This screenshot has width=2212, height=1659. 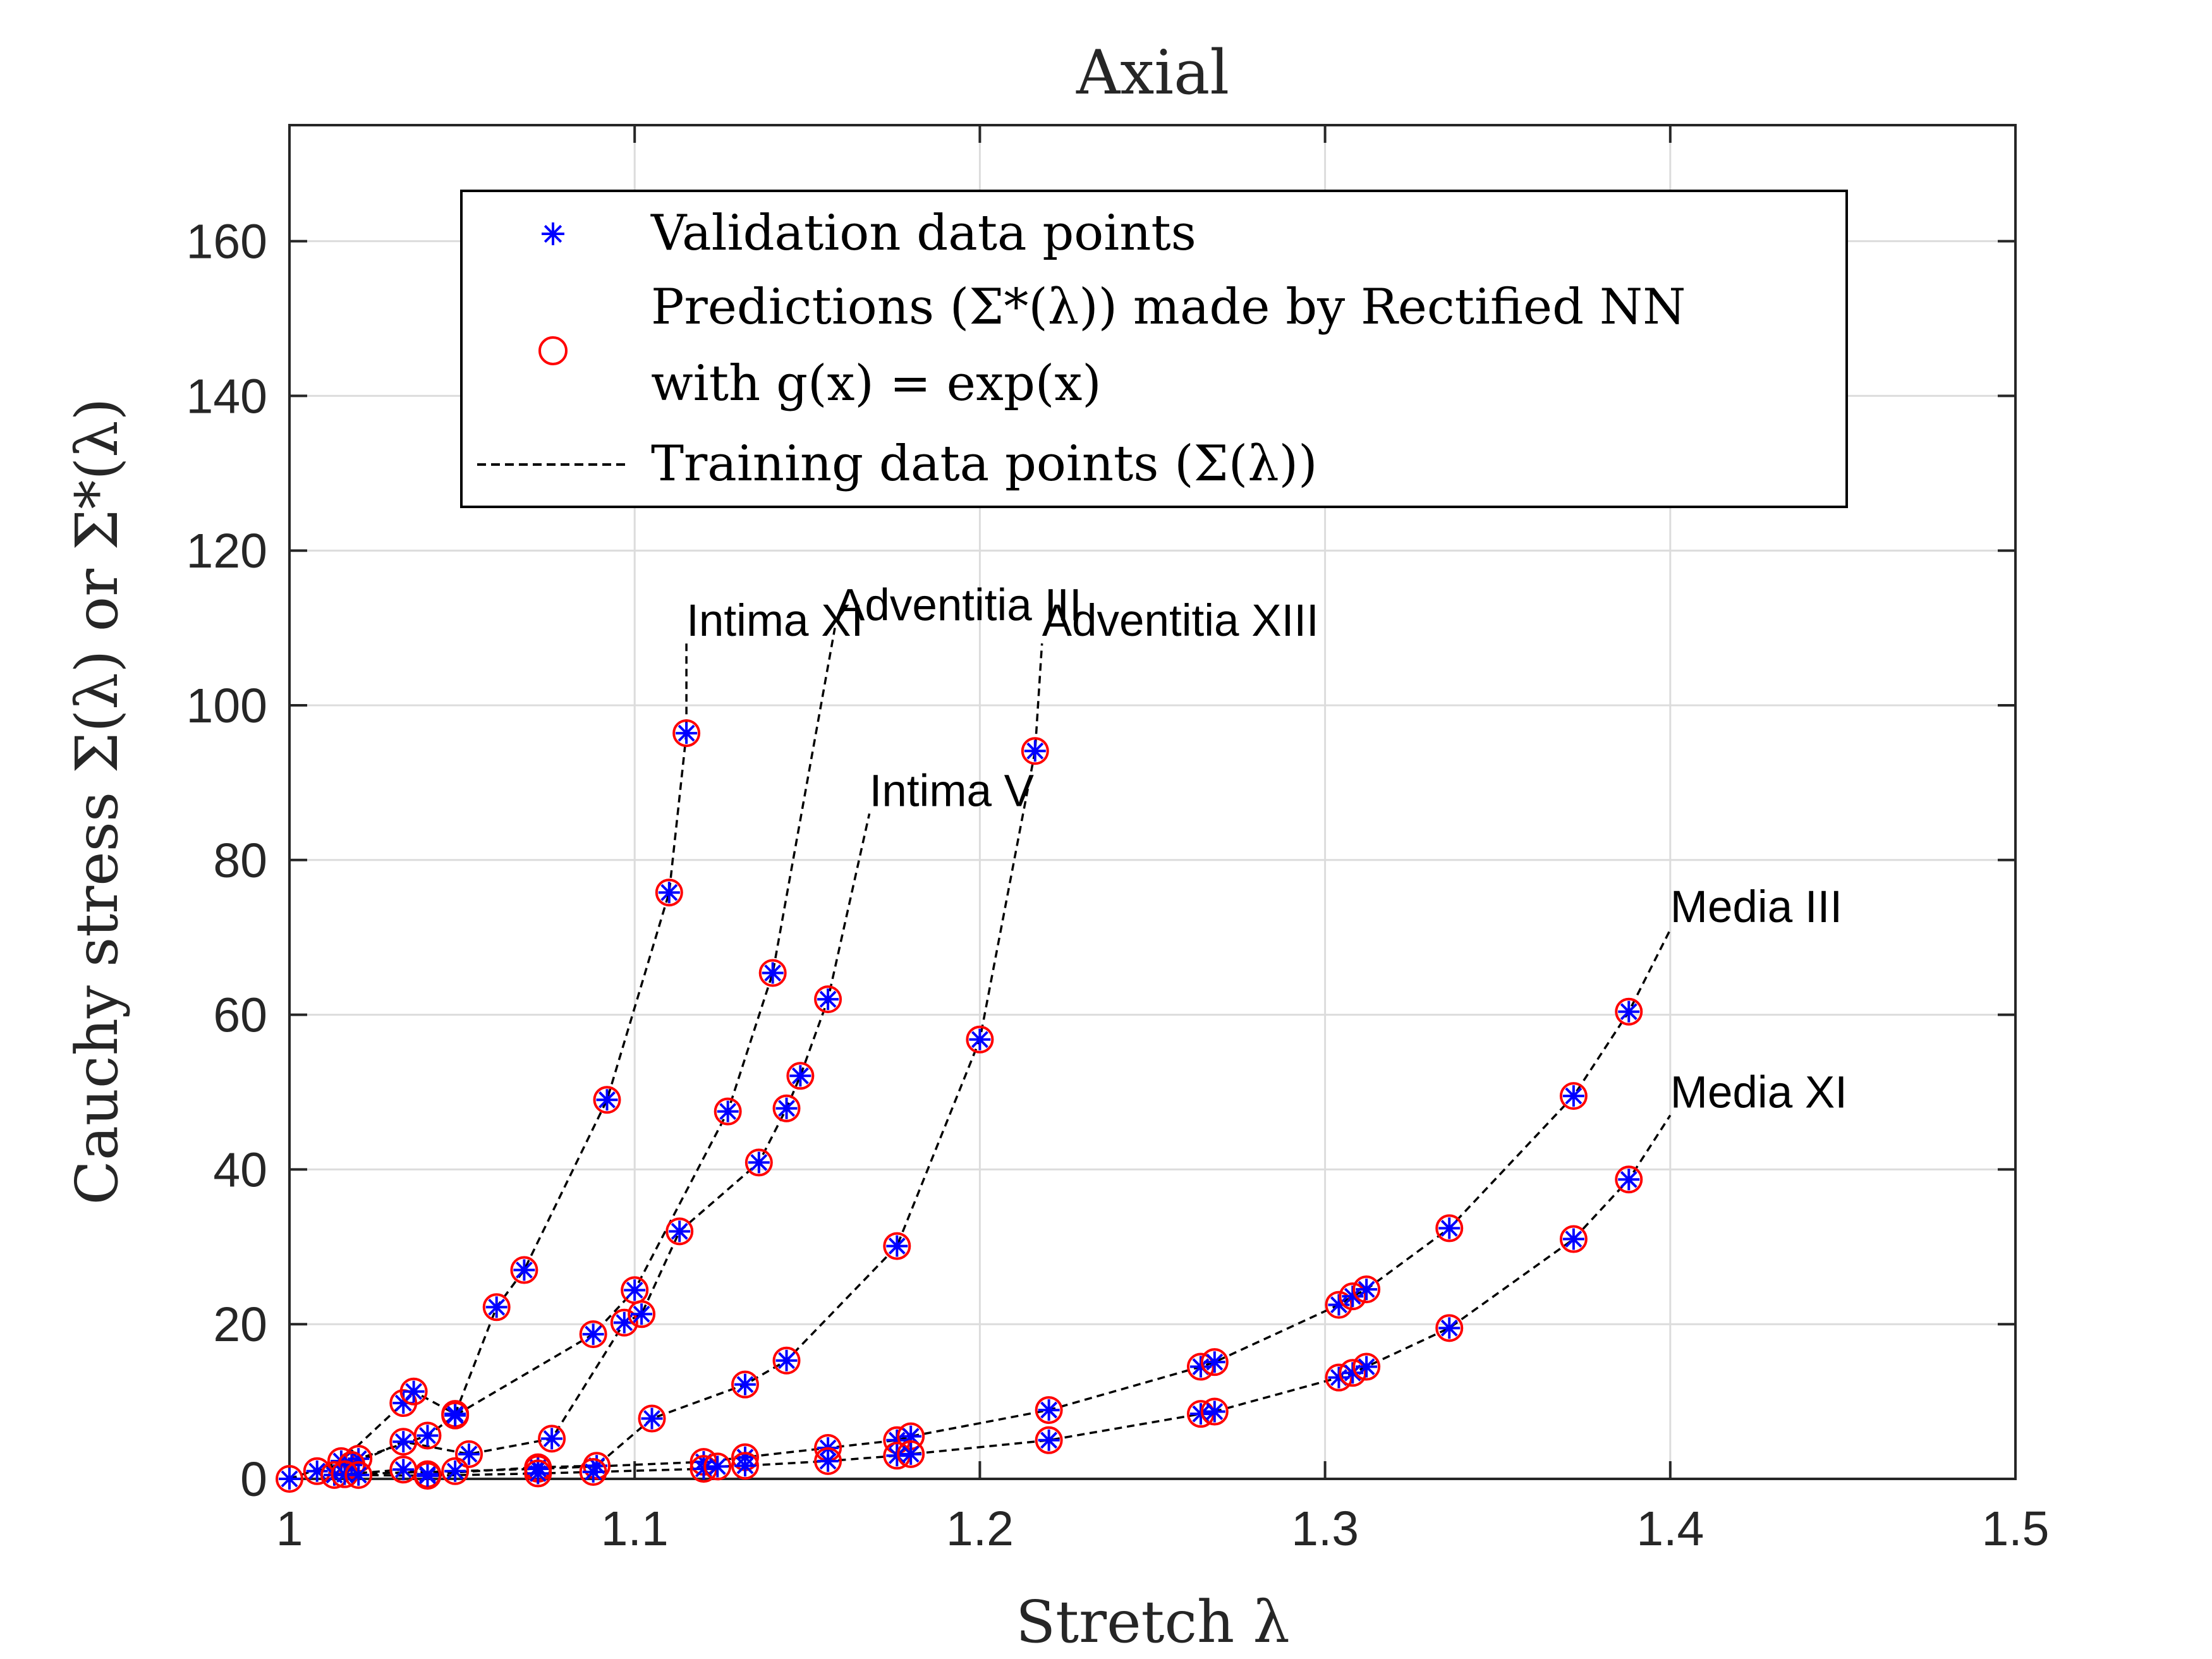 What do you see at coordinates (553, 350) in the screenshot?
I see `legend-prediction-marker` at bounding box center [553, 350].